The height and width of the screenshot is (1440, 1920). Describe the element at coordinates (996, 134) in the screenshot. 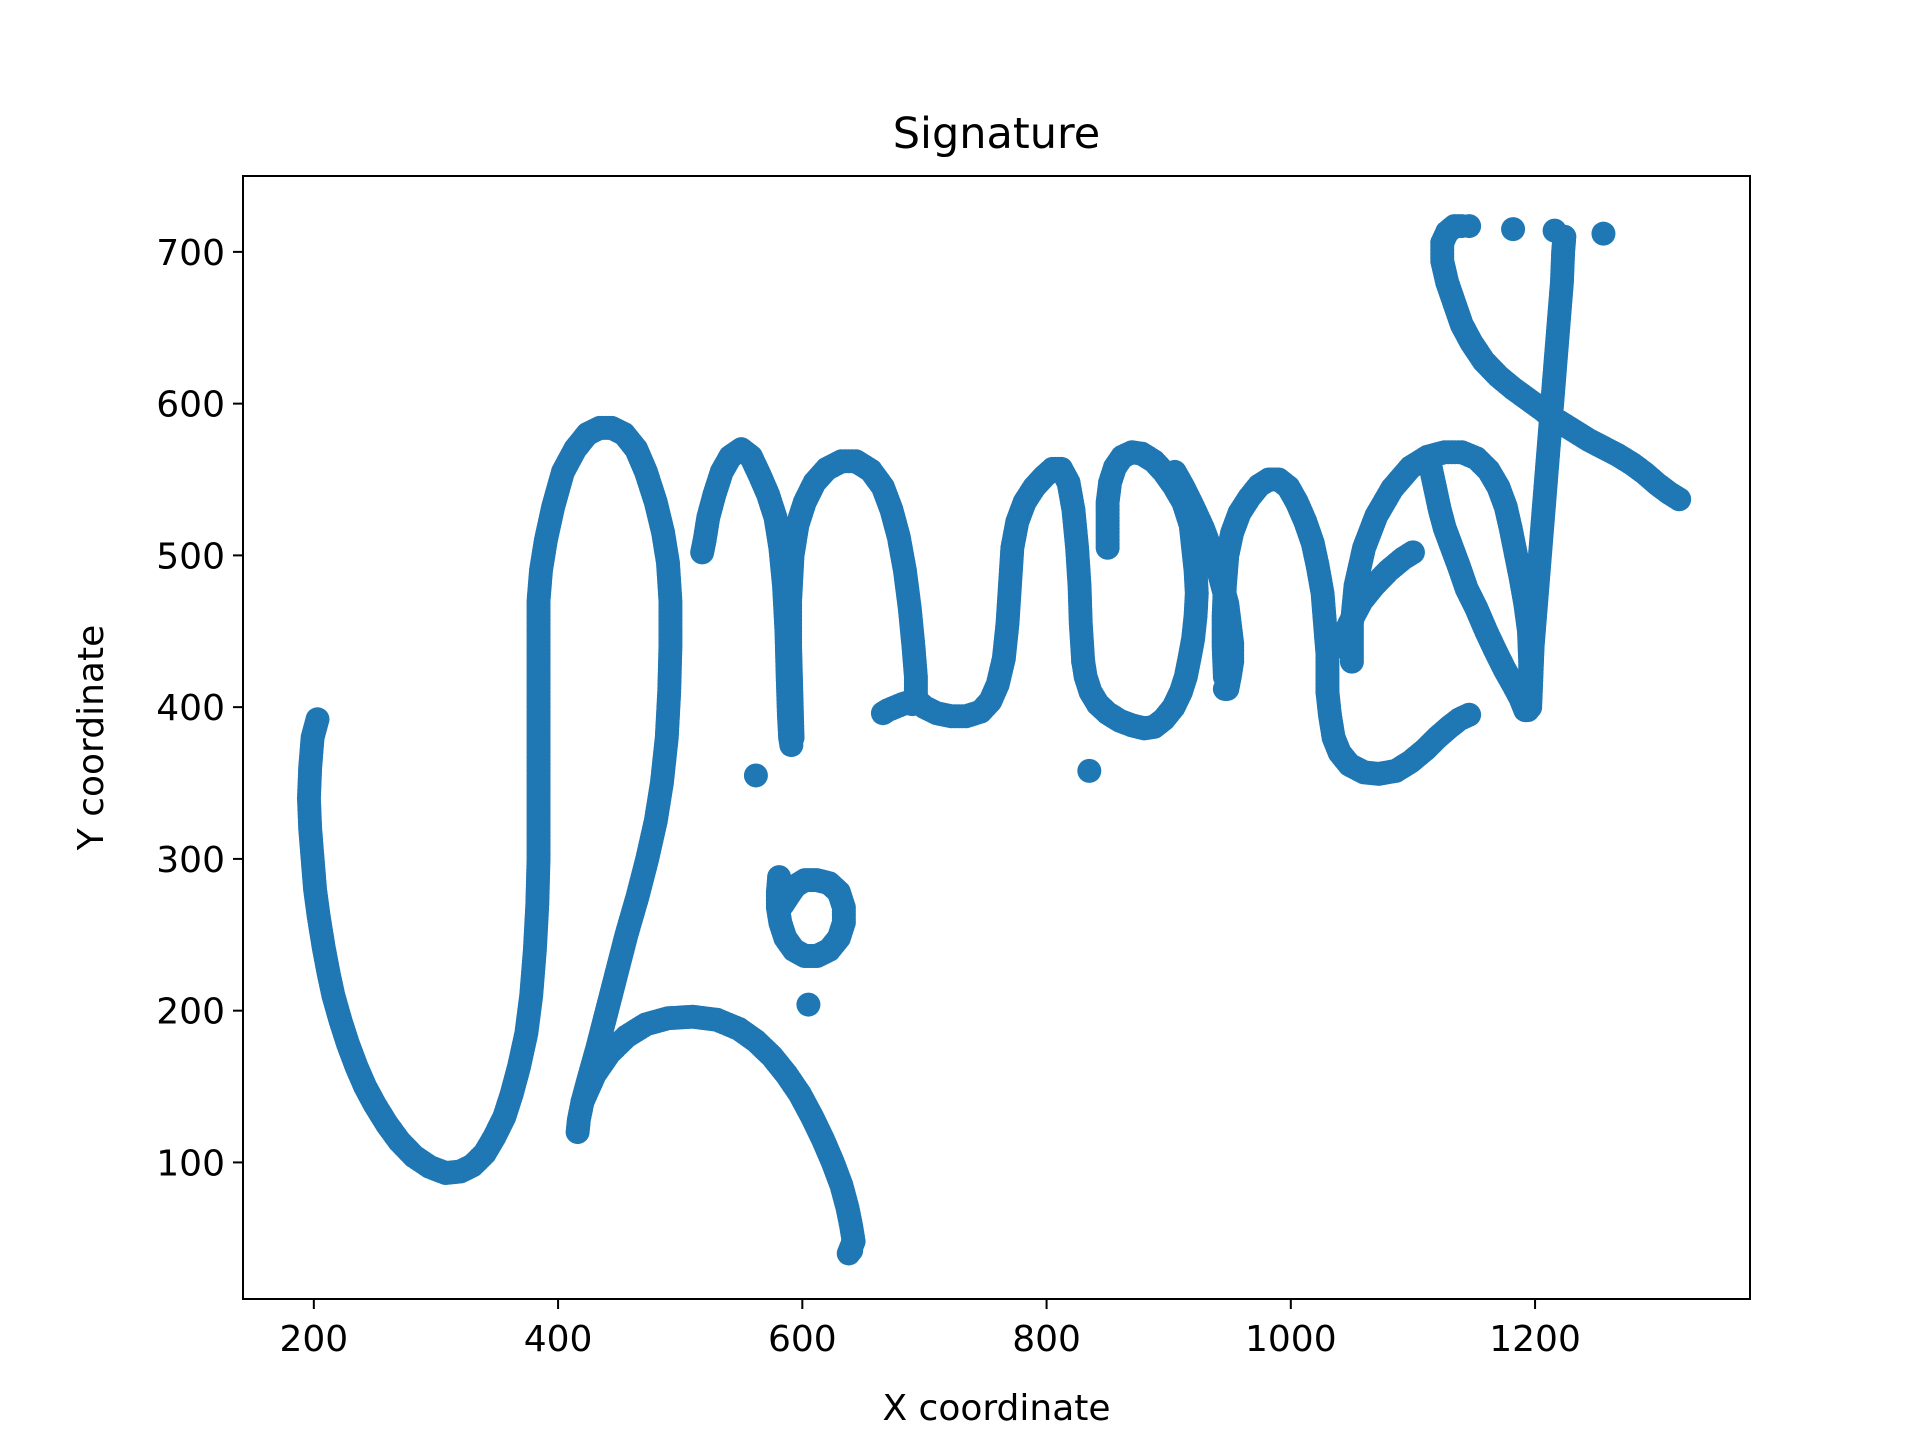

I see `chart-title: Signature` at that location.